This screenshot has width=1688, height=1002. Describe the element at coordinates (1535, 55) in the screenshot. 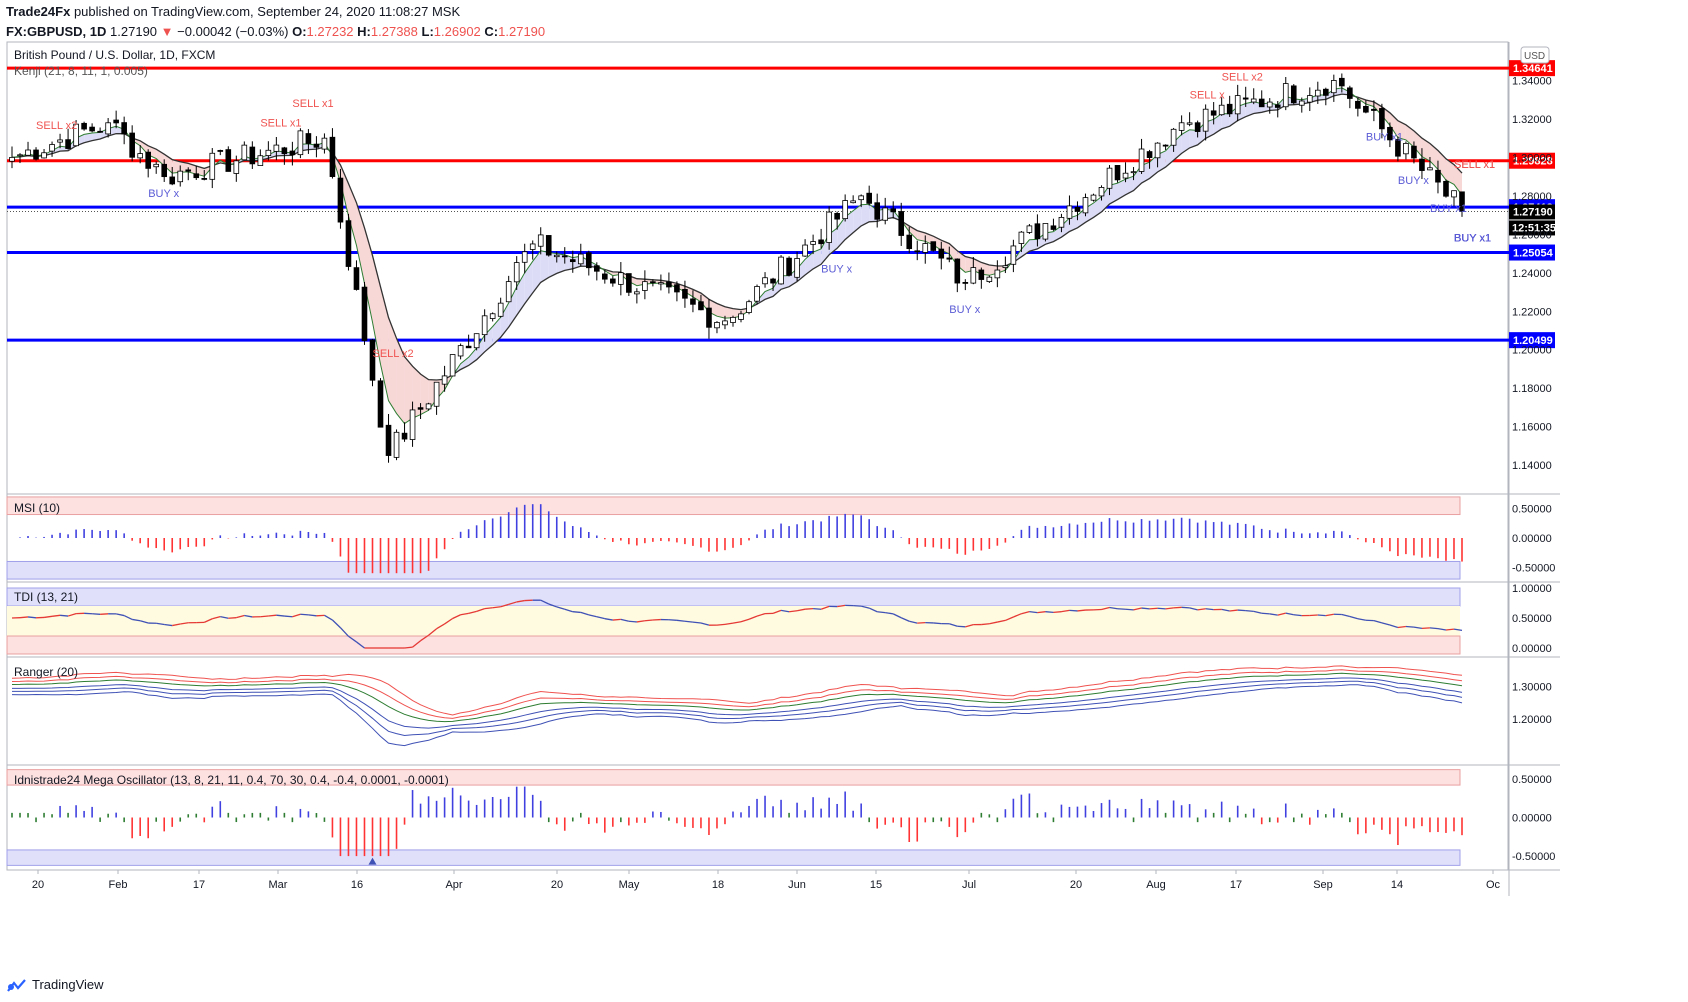

I see `currency-badge-box` at that location.